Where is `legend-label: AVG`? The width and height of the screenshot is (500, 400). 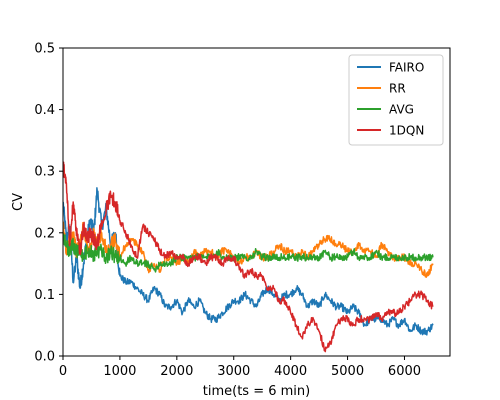 legend-label: AVG is located at coordinates (401, 110).